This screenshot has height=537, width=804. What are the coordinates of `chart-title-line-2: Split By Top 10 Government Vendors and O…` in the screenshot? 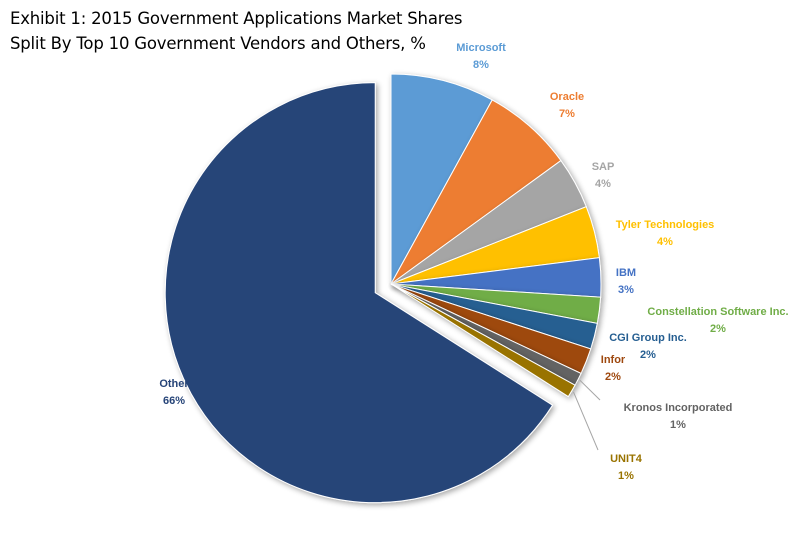 It's located at (218, 43).